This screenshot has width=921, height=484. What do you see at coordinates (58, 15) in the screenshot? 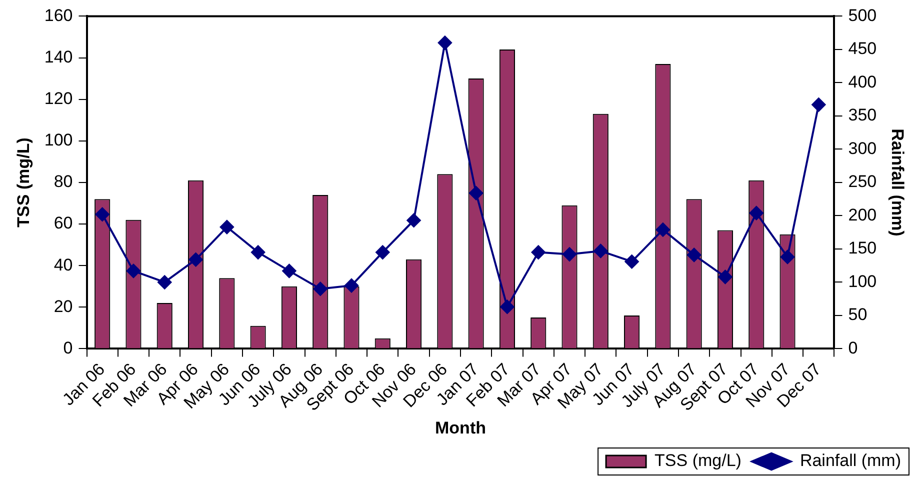
I see `y-tick-label: 160` at bounding box center [58, 15].